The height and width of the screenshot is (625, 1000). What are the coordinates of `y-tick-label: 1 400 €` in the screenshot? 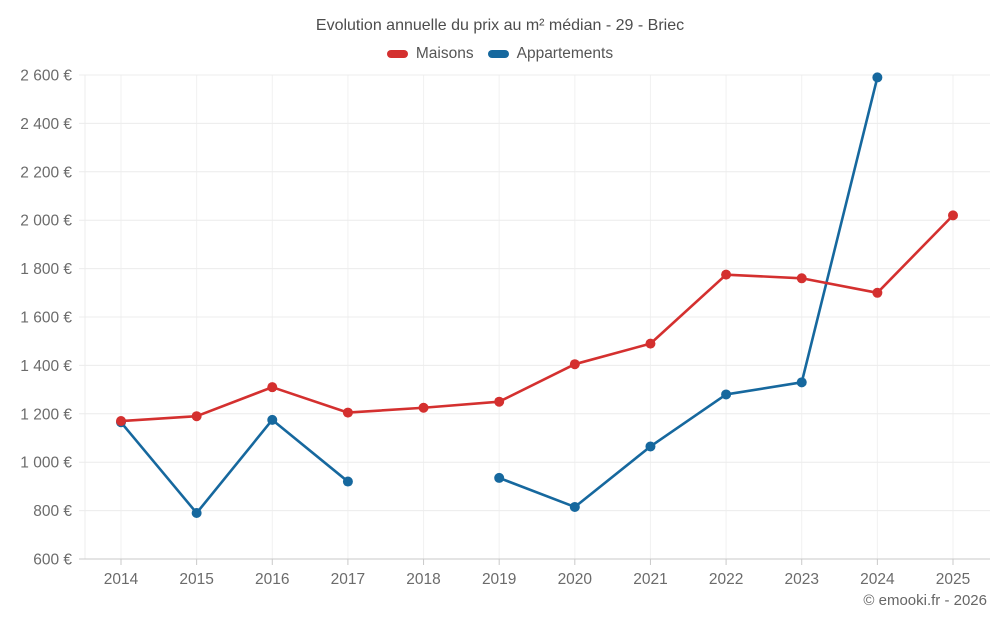 It's located at (46, 366).